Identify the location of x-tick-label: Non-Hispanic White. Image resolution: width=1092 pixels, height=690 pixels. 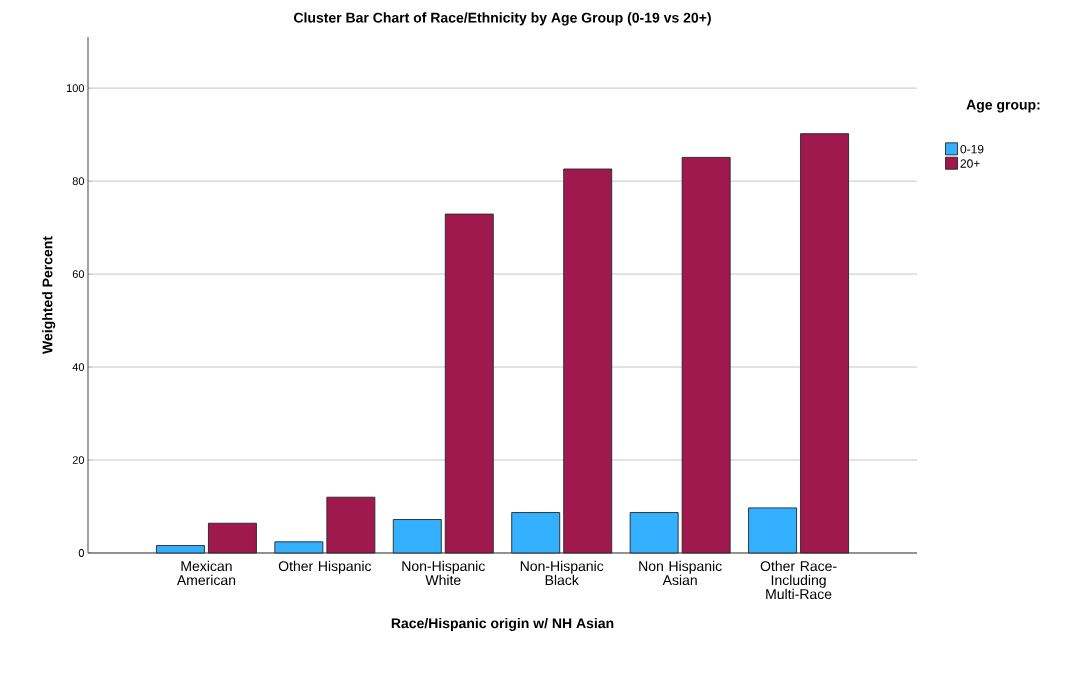
(443, 573).